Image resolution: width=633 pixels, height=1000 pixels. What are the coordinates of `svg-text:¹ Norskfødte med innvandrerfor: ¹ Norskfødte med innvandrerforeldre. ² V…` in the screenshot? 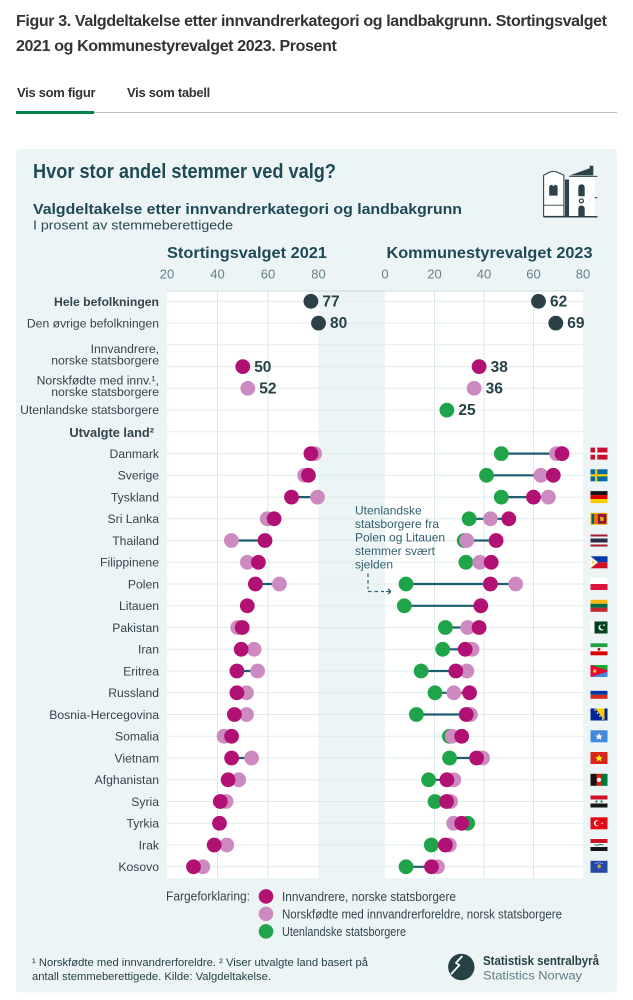 It's located at (200, 963).